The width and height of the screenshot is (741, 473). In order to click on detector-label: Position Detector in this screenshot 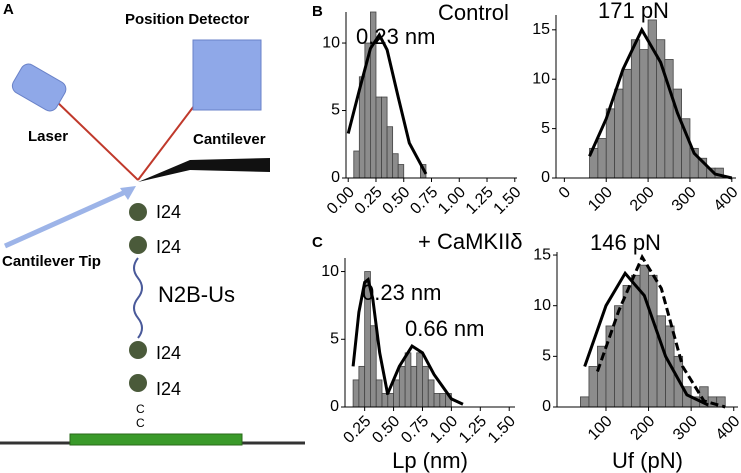, I will do `click(187, 19)`.